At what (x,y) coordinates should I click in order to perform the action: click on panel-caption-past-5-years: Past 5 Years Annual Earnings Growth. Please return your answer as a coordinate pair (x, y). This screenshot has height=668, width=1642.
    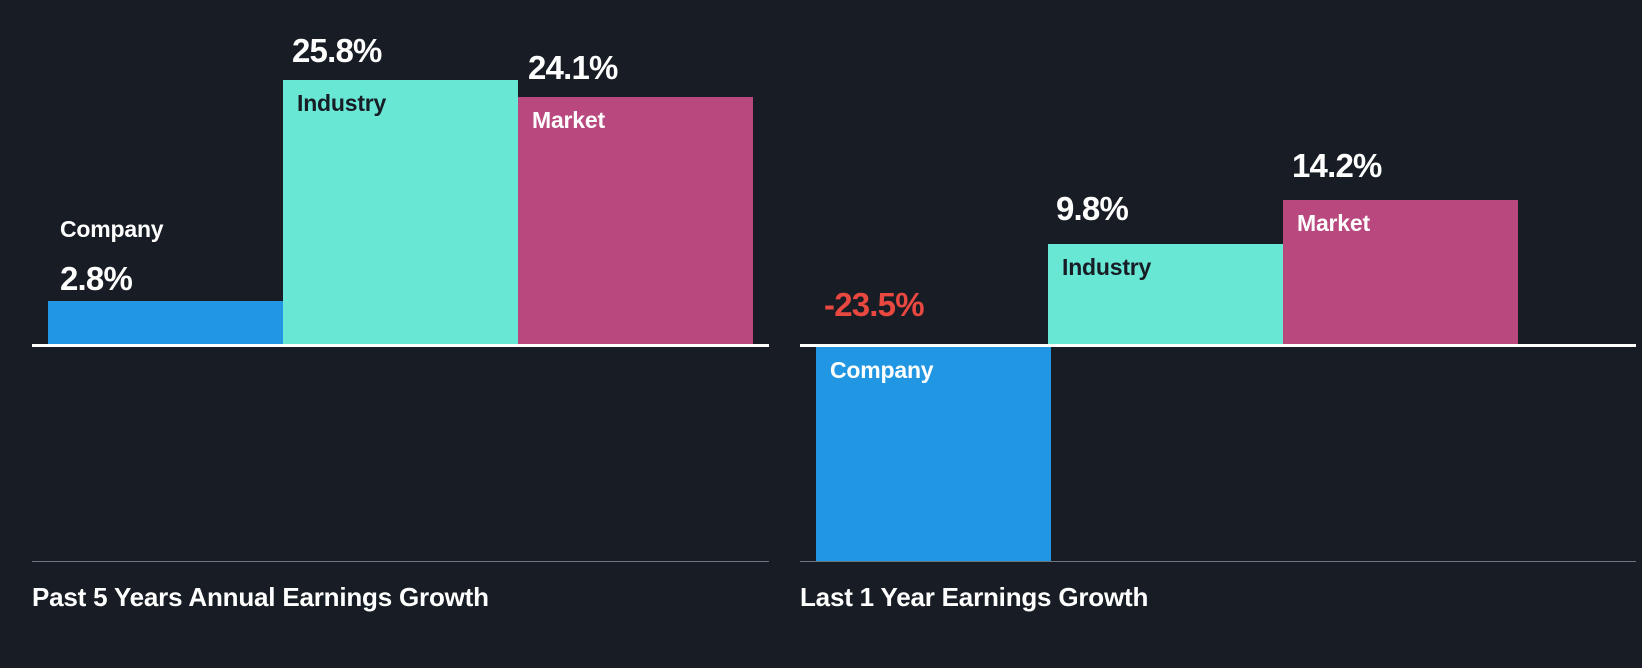
    Looking at the image, I should click on (260, 597).